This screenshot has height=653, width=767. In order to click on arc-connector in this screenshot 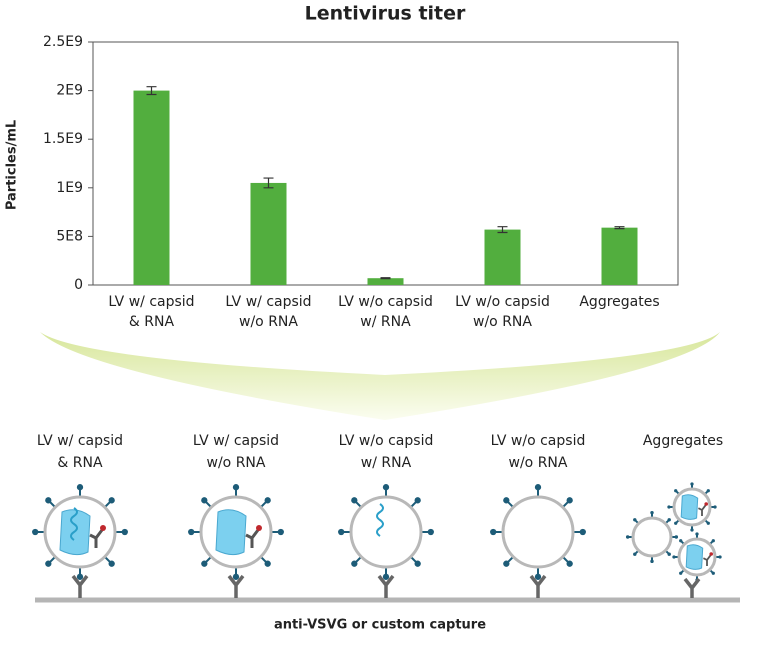, I will do `click(380, 376)`.